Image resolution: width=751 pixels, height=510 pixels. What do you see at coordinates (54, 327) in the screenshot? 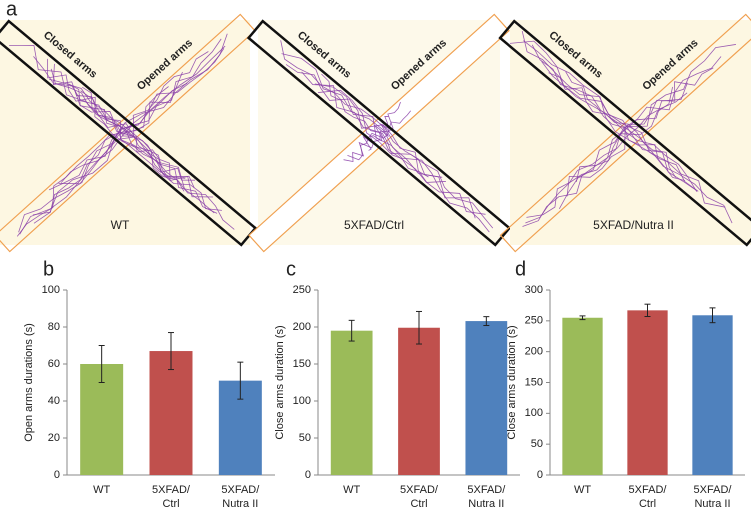
I see `y-tick-label: 80` at bounding box center [54, 327].